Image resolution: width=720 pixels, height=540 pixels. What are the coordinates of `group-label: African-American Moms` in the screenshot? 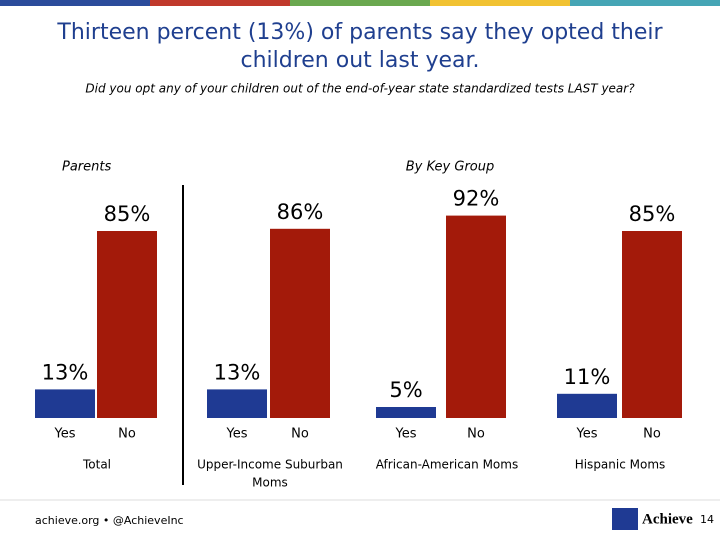 It's located at (447, 465).